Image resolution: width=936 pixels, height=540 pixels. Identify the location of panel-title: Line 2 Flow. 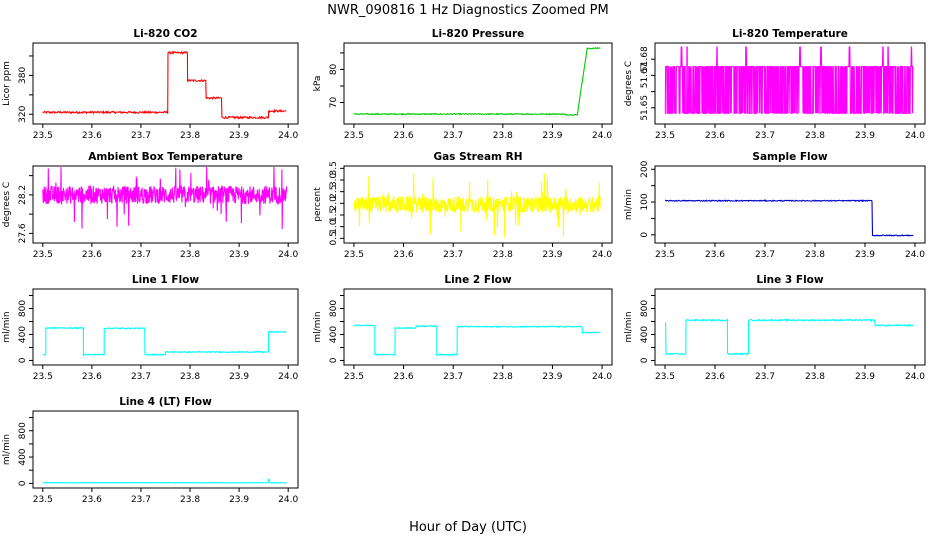
(477, 280).